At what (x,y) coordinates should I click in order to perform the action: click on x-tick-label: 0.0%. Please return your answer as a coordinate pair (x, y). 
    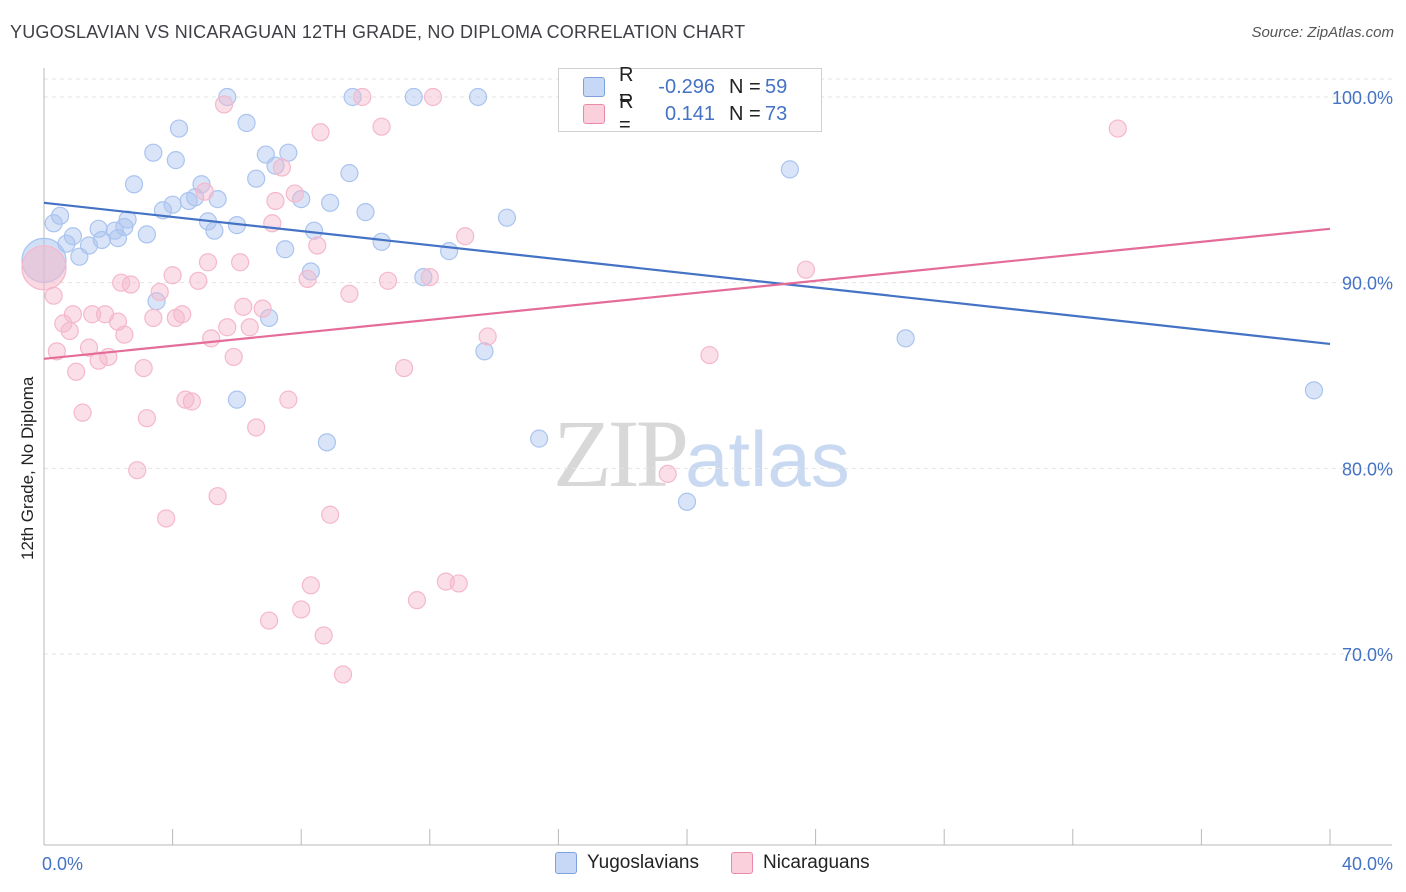
    Looking at the image, I should click on (62, 864).